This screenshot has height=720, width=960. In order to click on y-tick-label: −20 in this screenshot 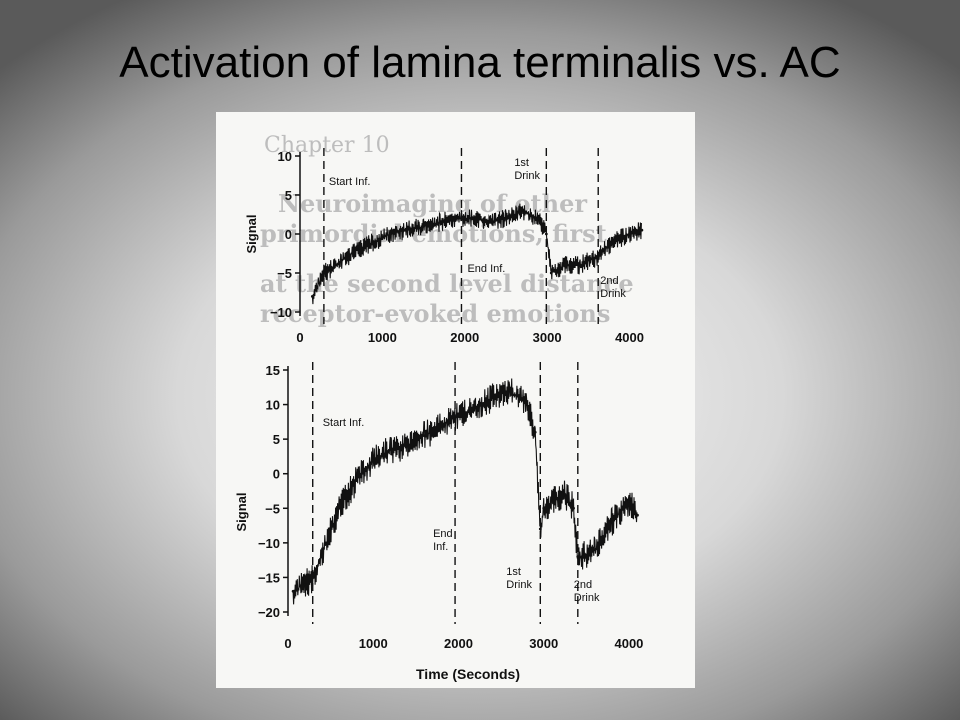, I will do `click(269, 612)`.